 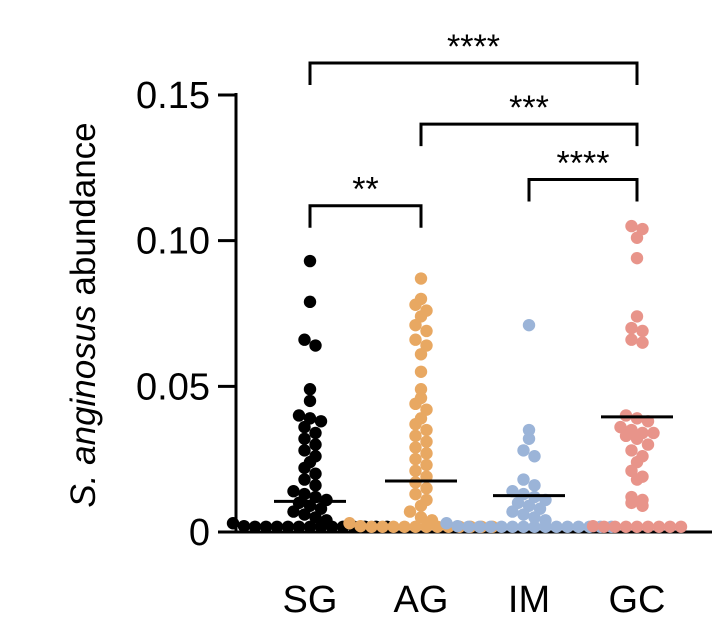 What do you see at coordinates (365, 216) in the screenshot?
I see `bracket-sg-ag` at bounding box center [365, 216].